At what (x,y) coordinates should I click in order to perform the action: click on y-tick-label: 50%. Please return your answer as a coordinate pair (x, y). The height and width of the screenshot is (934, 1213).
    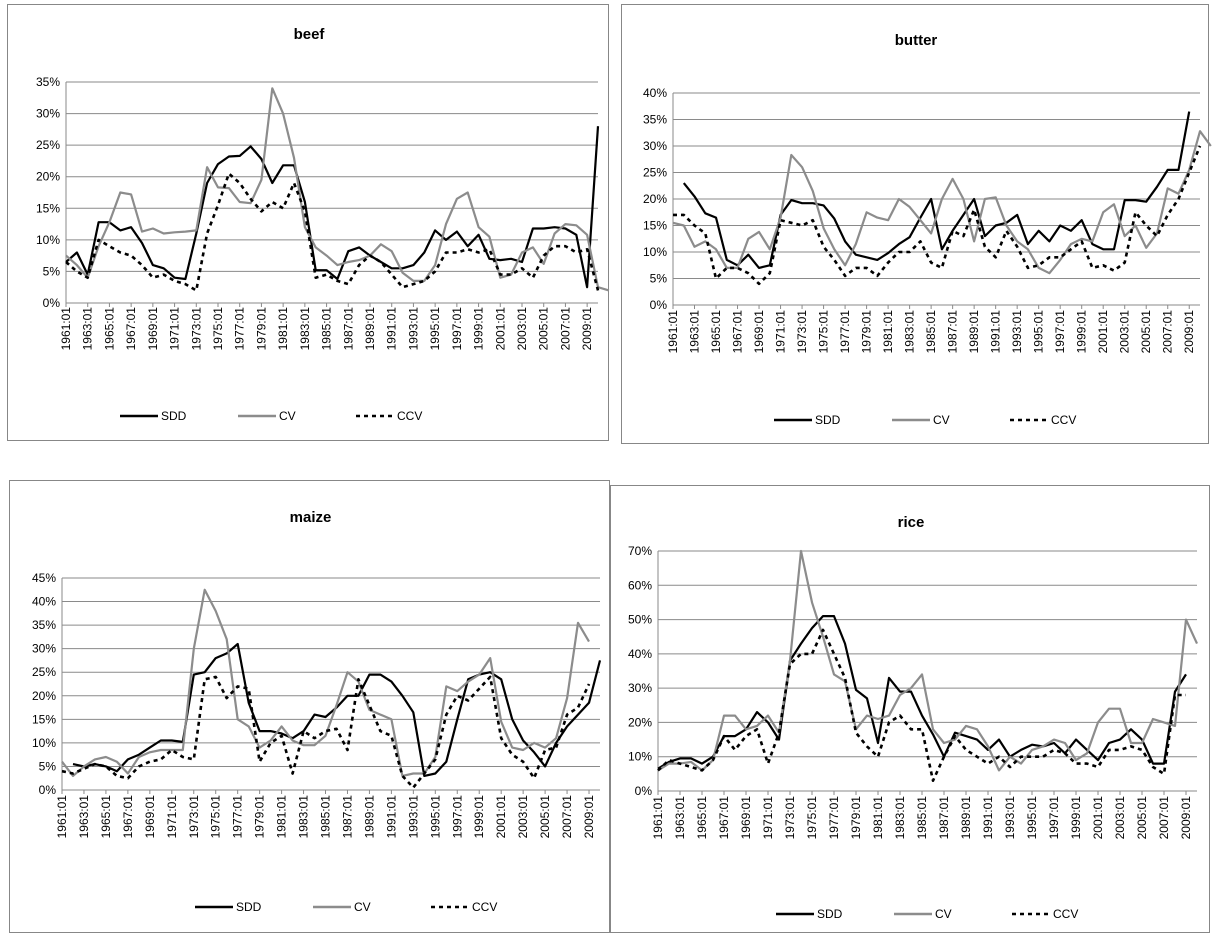
    Looking at the image, I should click on (640, 620).